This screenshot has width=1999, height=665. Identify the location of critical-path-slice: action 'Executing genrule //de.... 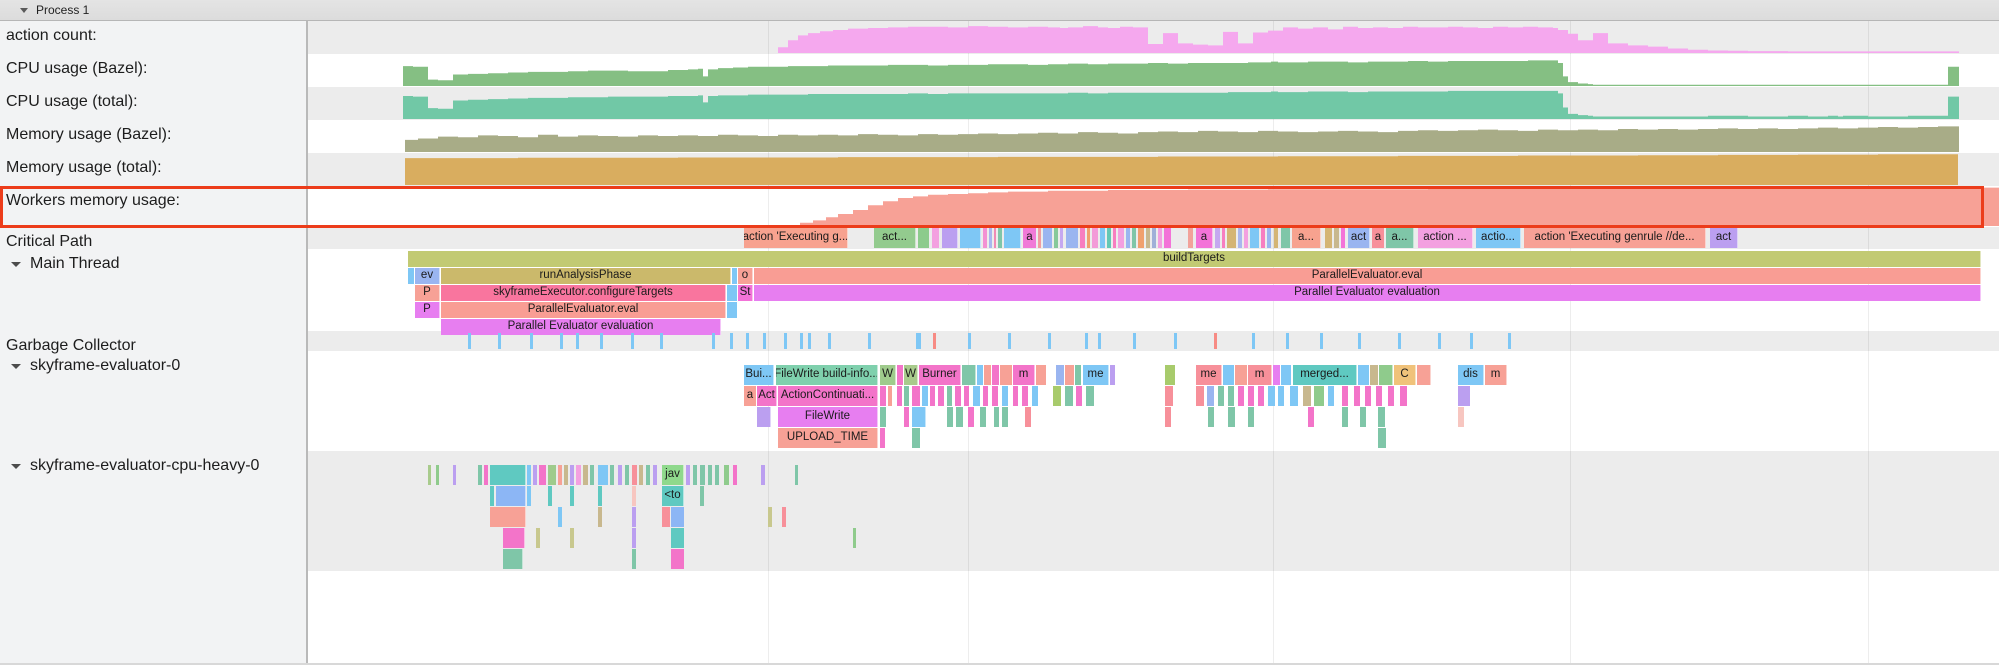
(1615, 238).